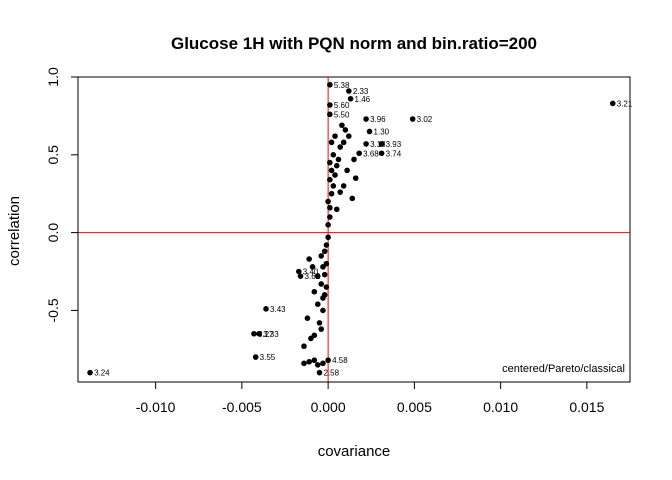 Image resolution: width=672 pixels, height=480 pixels. Describe the element at coordinates (425, 119) in the screenshot. I see `point-label: 3.02` at that location.